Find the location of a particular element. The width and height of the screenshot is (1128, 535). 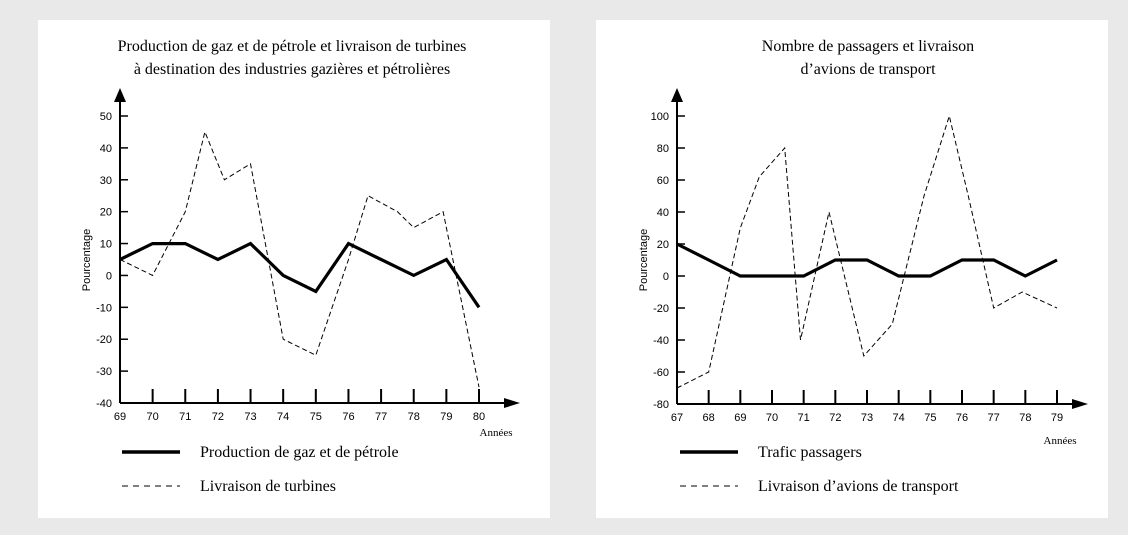

y-tick-label: 80 is located at coordinates (663, 149).